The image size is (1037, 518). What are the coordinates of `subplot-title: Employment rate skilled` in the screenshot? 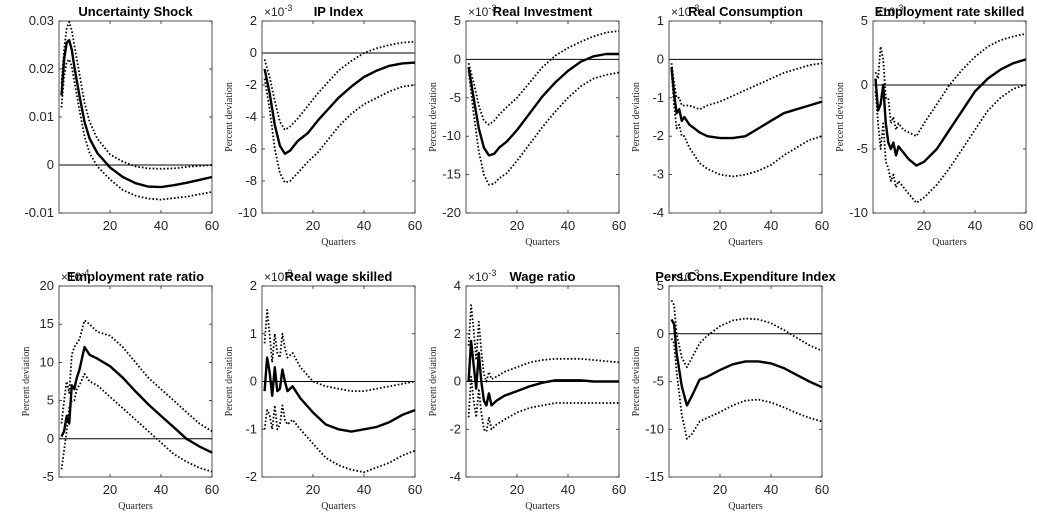 It's located at (950, 11).